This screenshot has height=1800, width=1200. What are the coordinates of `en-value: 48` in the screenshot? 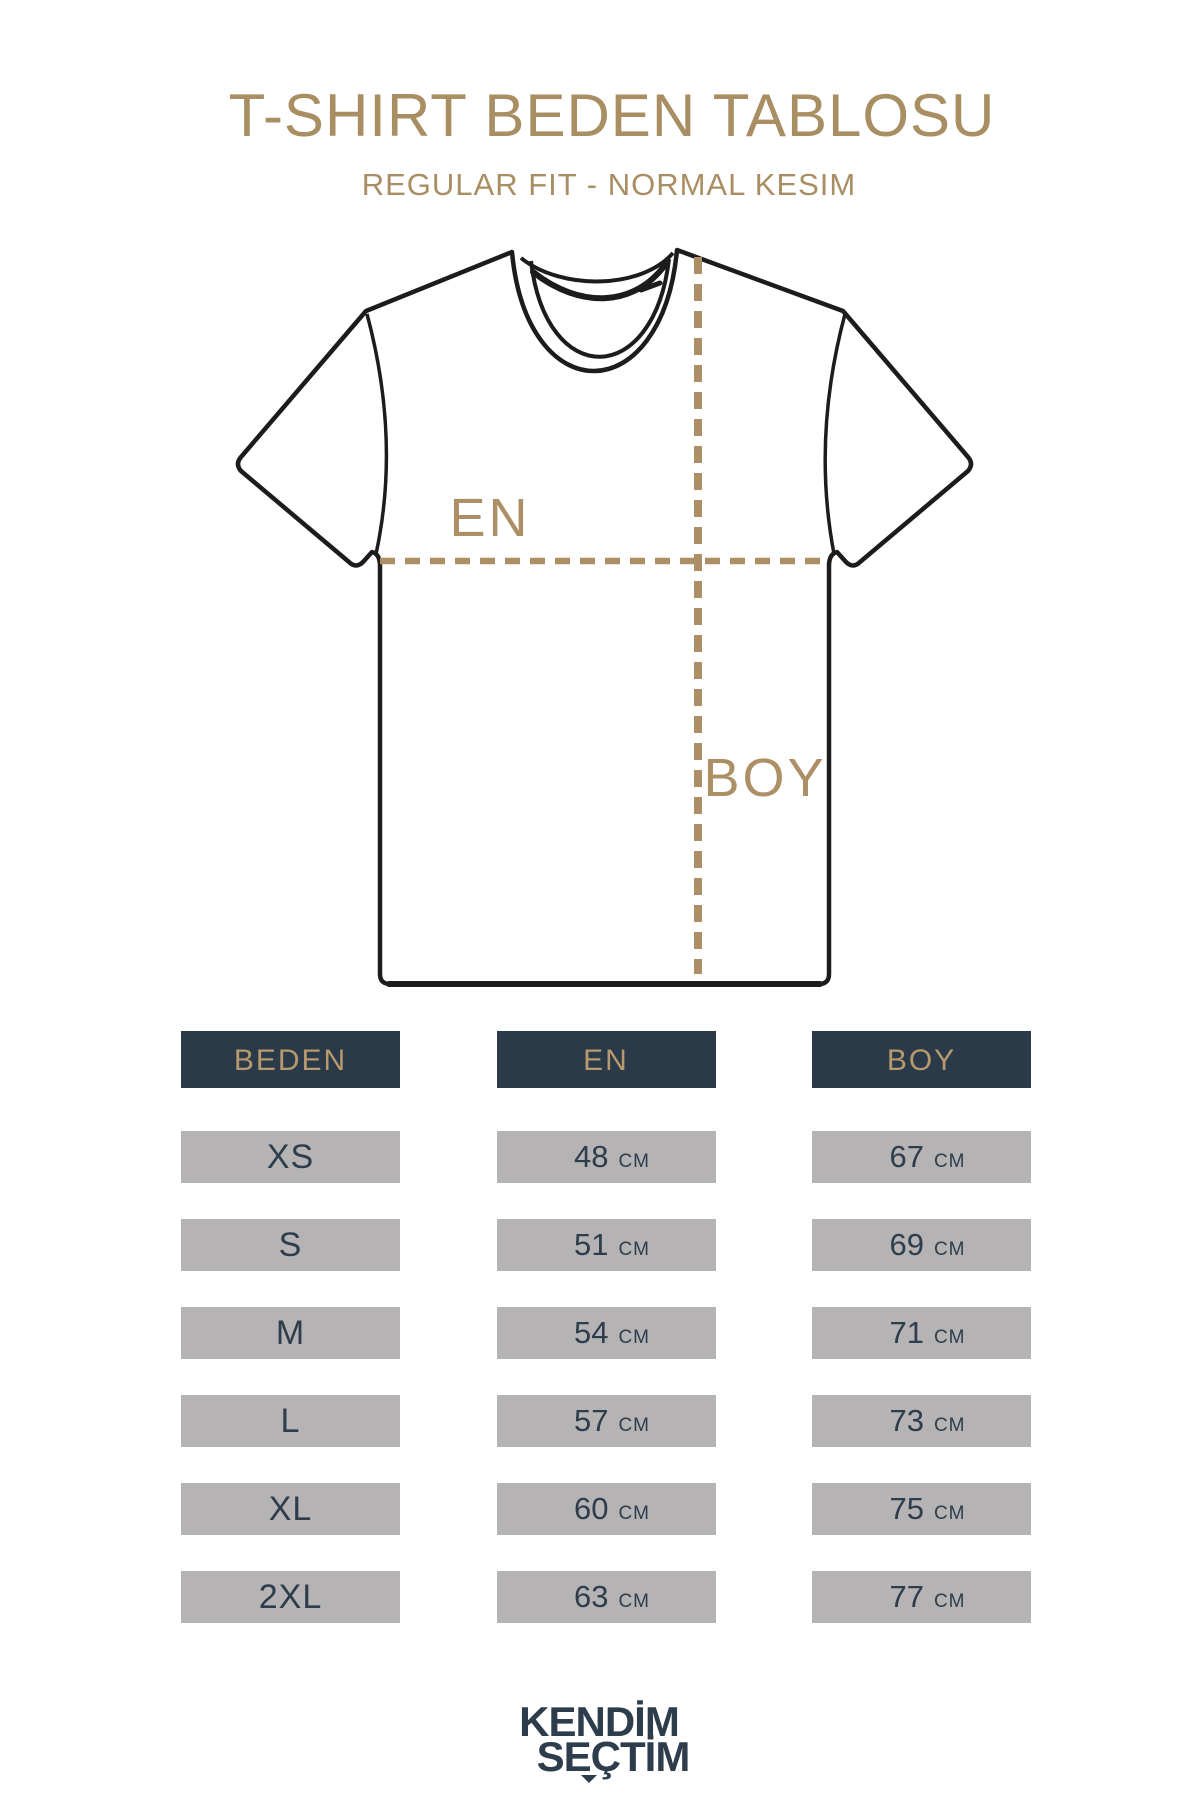 It's located at (591, 1156).